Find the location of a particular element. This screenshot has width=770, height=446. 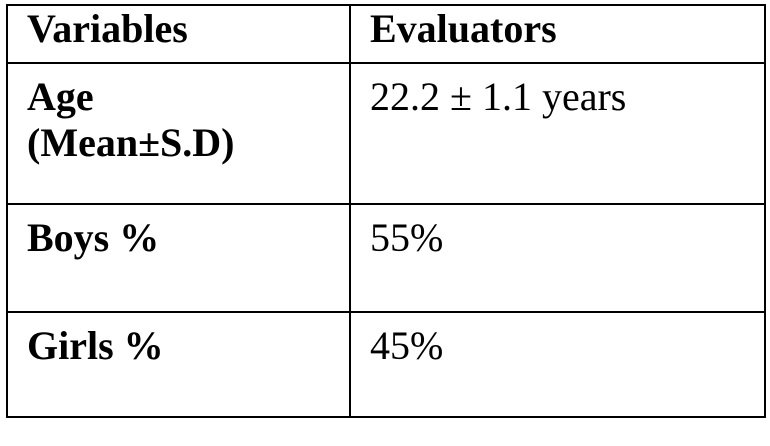

header-row: Variables Evaluators is located at coordinates (386, 34).